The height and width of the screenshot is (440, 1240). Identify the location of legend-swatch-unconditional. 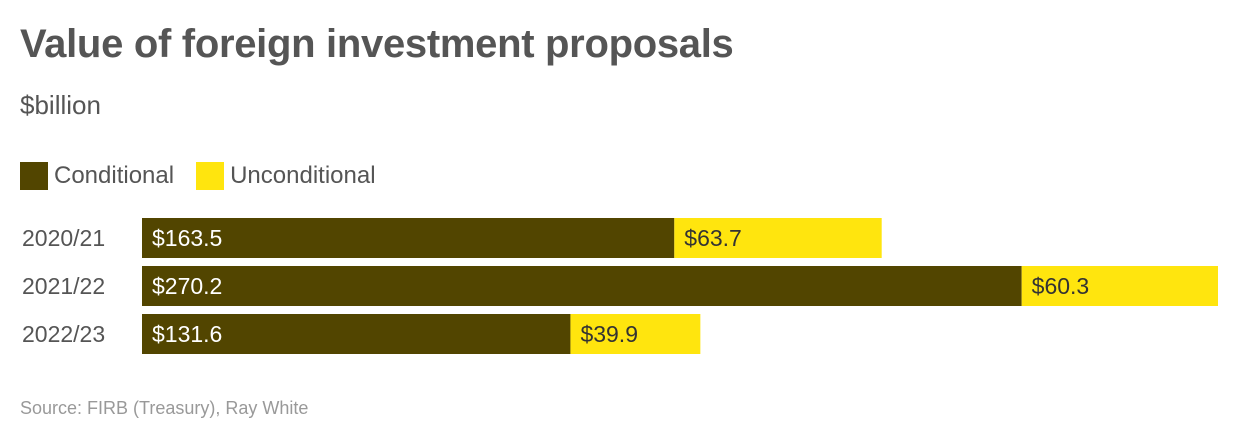
(210, 176).